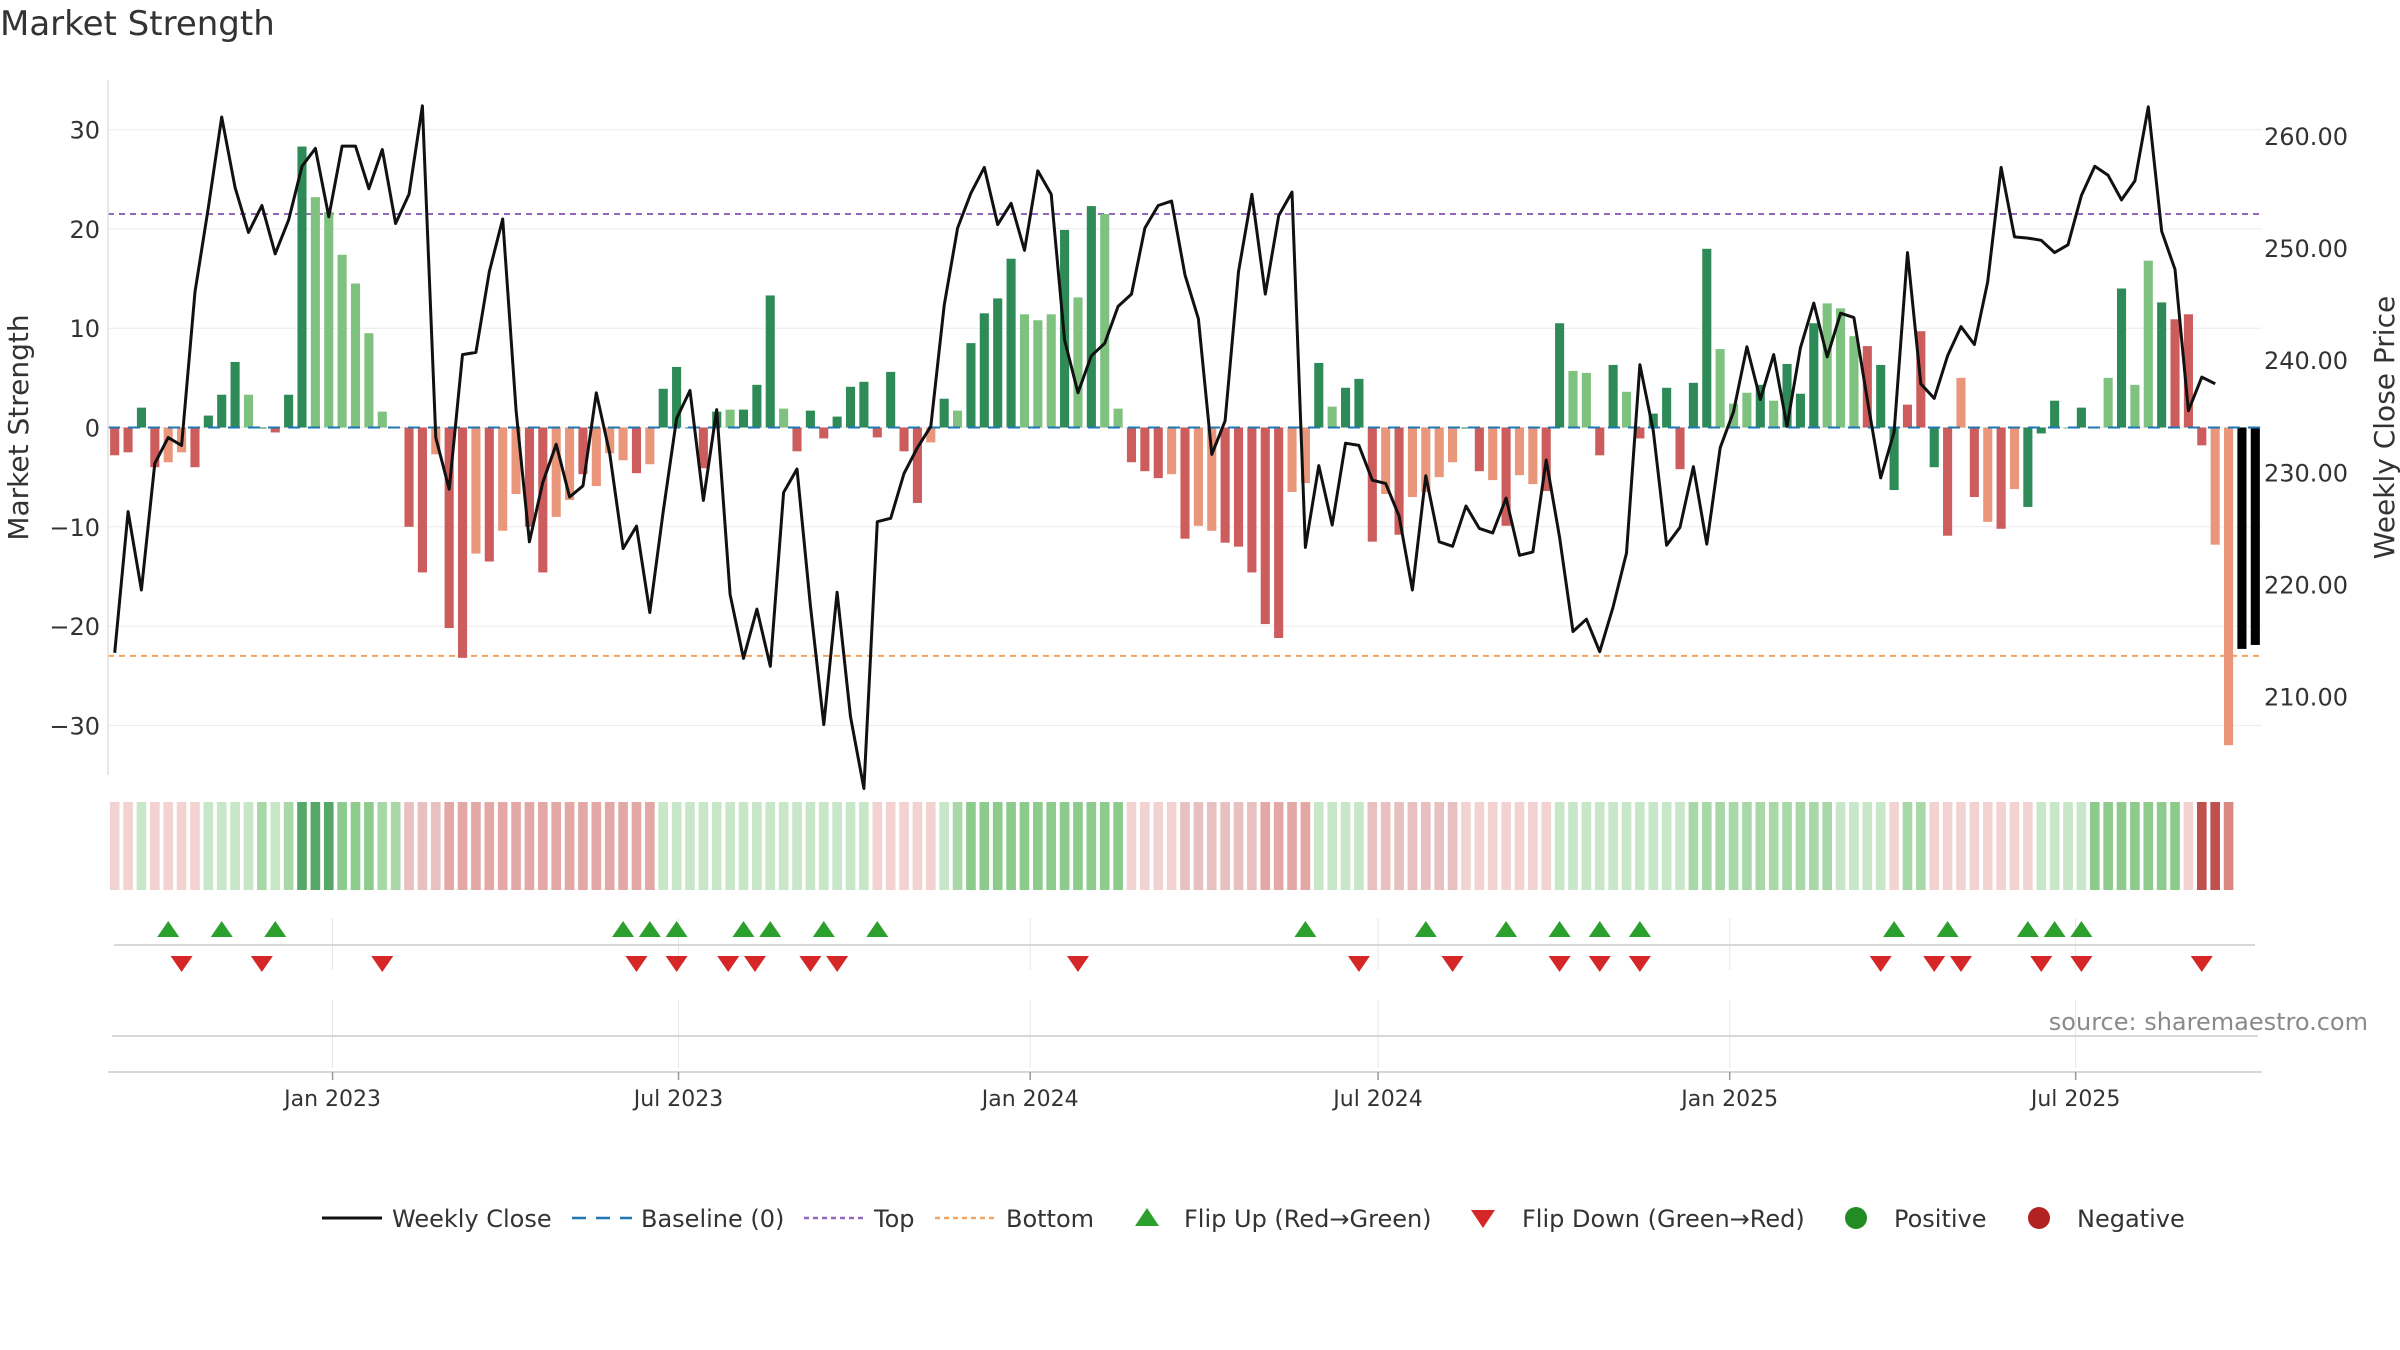  I want to click on legend-item-8-label: Negative, so click(2131, 1219).